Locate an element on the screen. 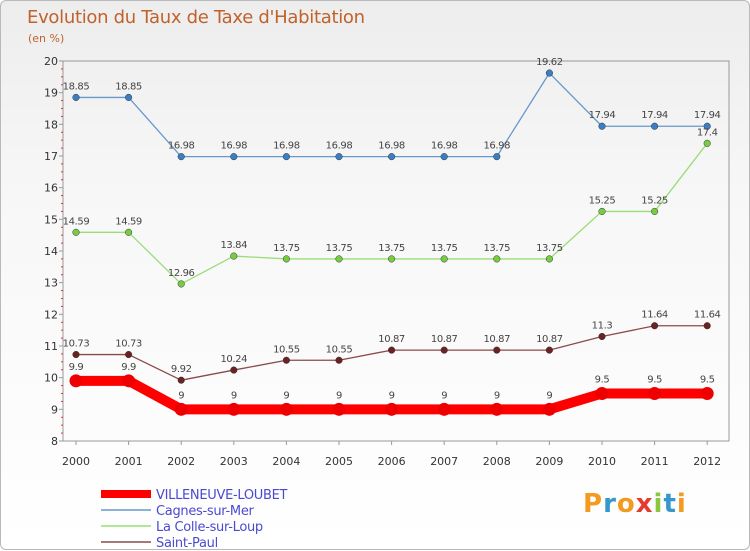 The image size is (750, 551). data-label: 19.62 is located at coordinates (549, 62).